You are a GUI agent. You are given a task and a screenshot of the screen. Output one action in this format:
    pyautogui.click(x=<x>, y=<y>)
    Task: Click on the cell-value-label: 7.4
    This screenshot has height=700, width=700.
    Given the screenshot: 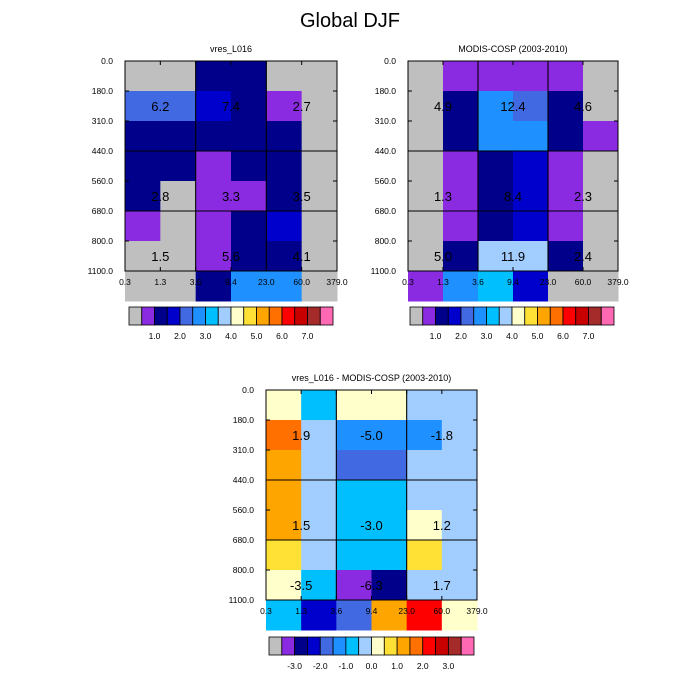 What is the action you would take?
    pyautogui.click(x=231, y=106)
    